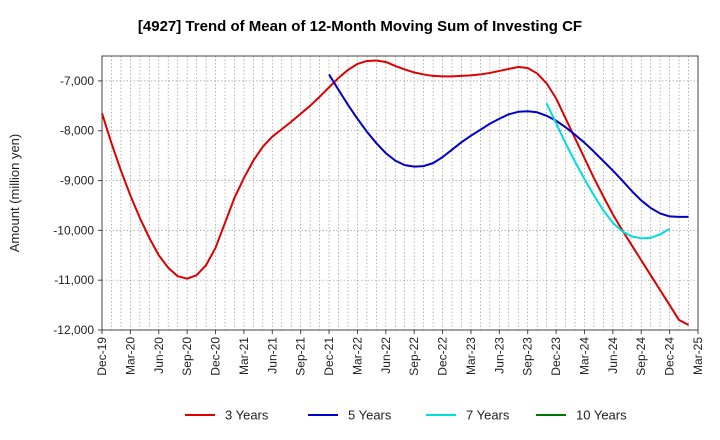 The image size is (720, 440). Describe the element at coordinates (601, 415) in the screenshot. I see `legend-label: 10 Years` at that location.